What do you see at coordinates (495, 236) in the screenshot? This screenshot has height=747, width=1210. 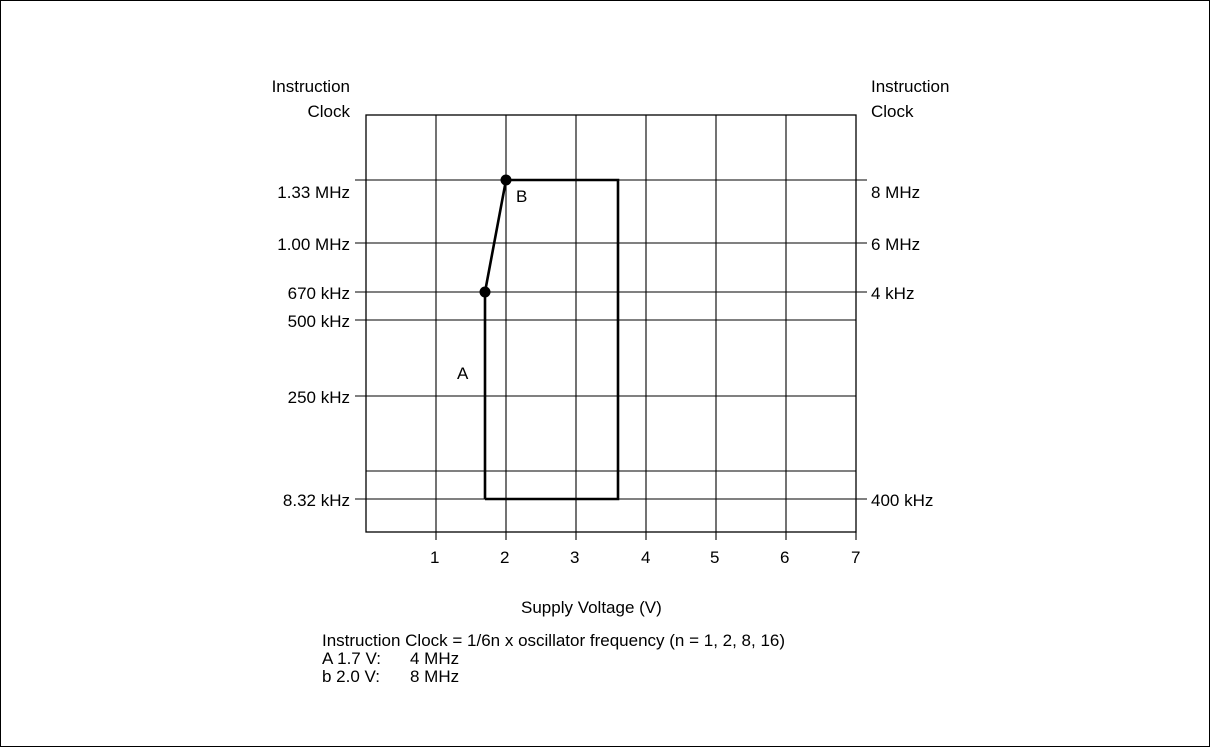 I see `points` at bounding box center [495, 236].